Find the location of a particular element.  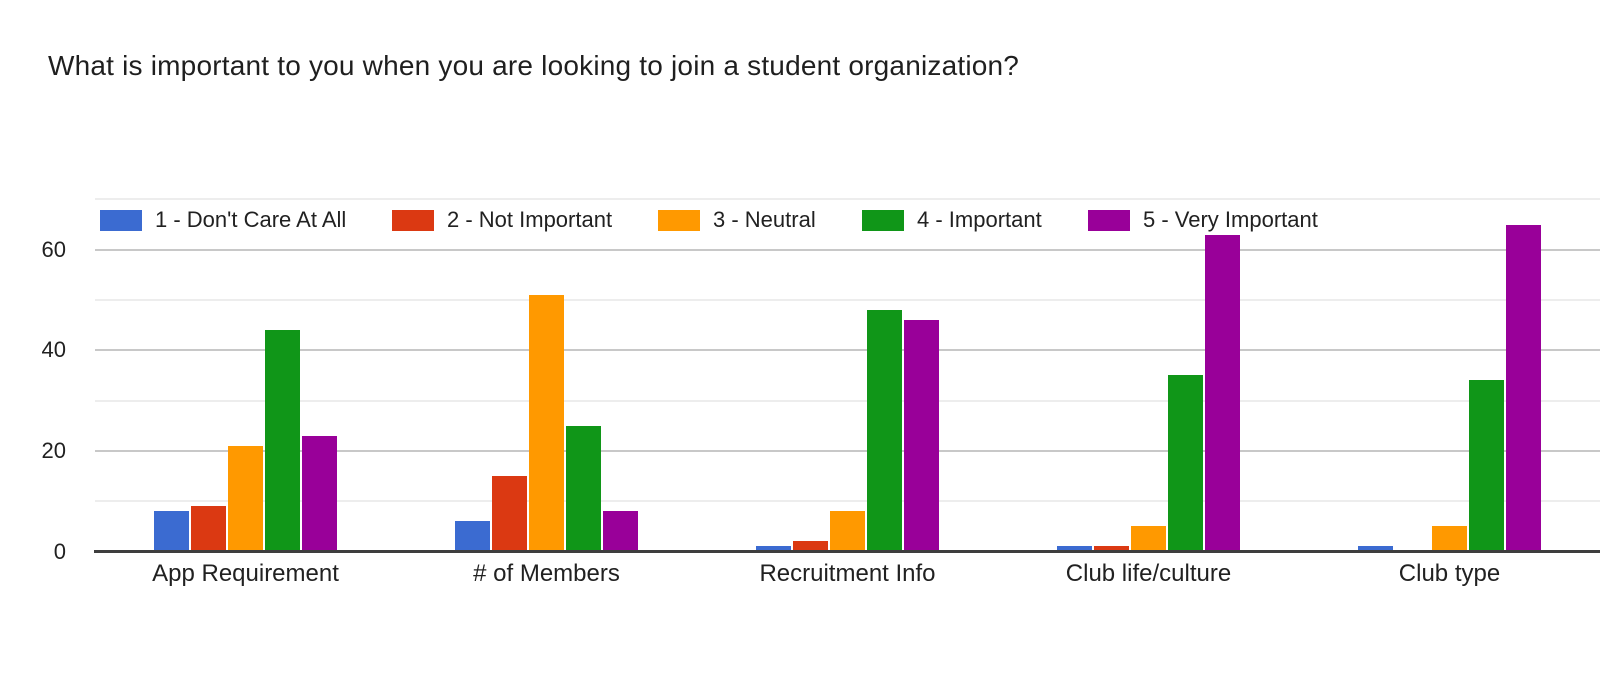

legend-item-2: 2 - Not Important is located at coordinates (502, 220).